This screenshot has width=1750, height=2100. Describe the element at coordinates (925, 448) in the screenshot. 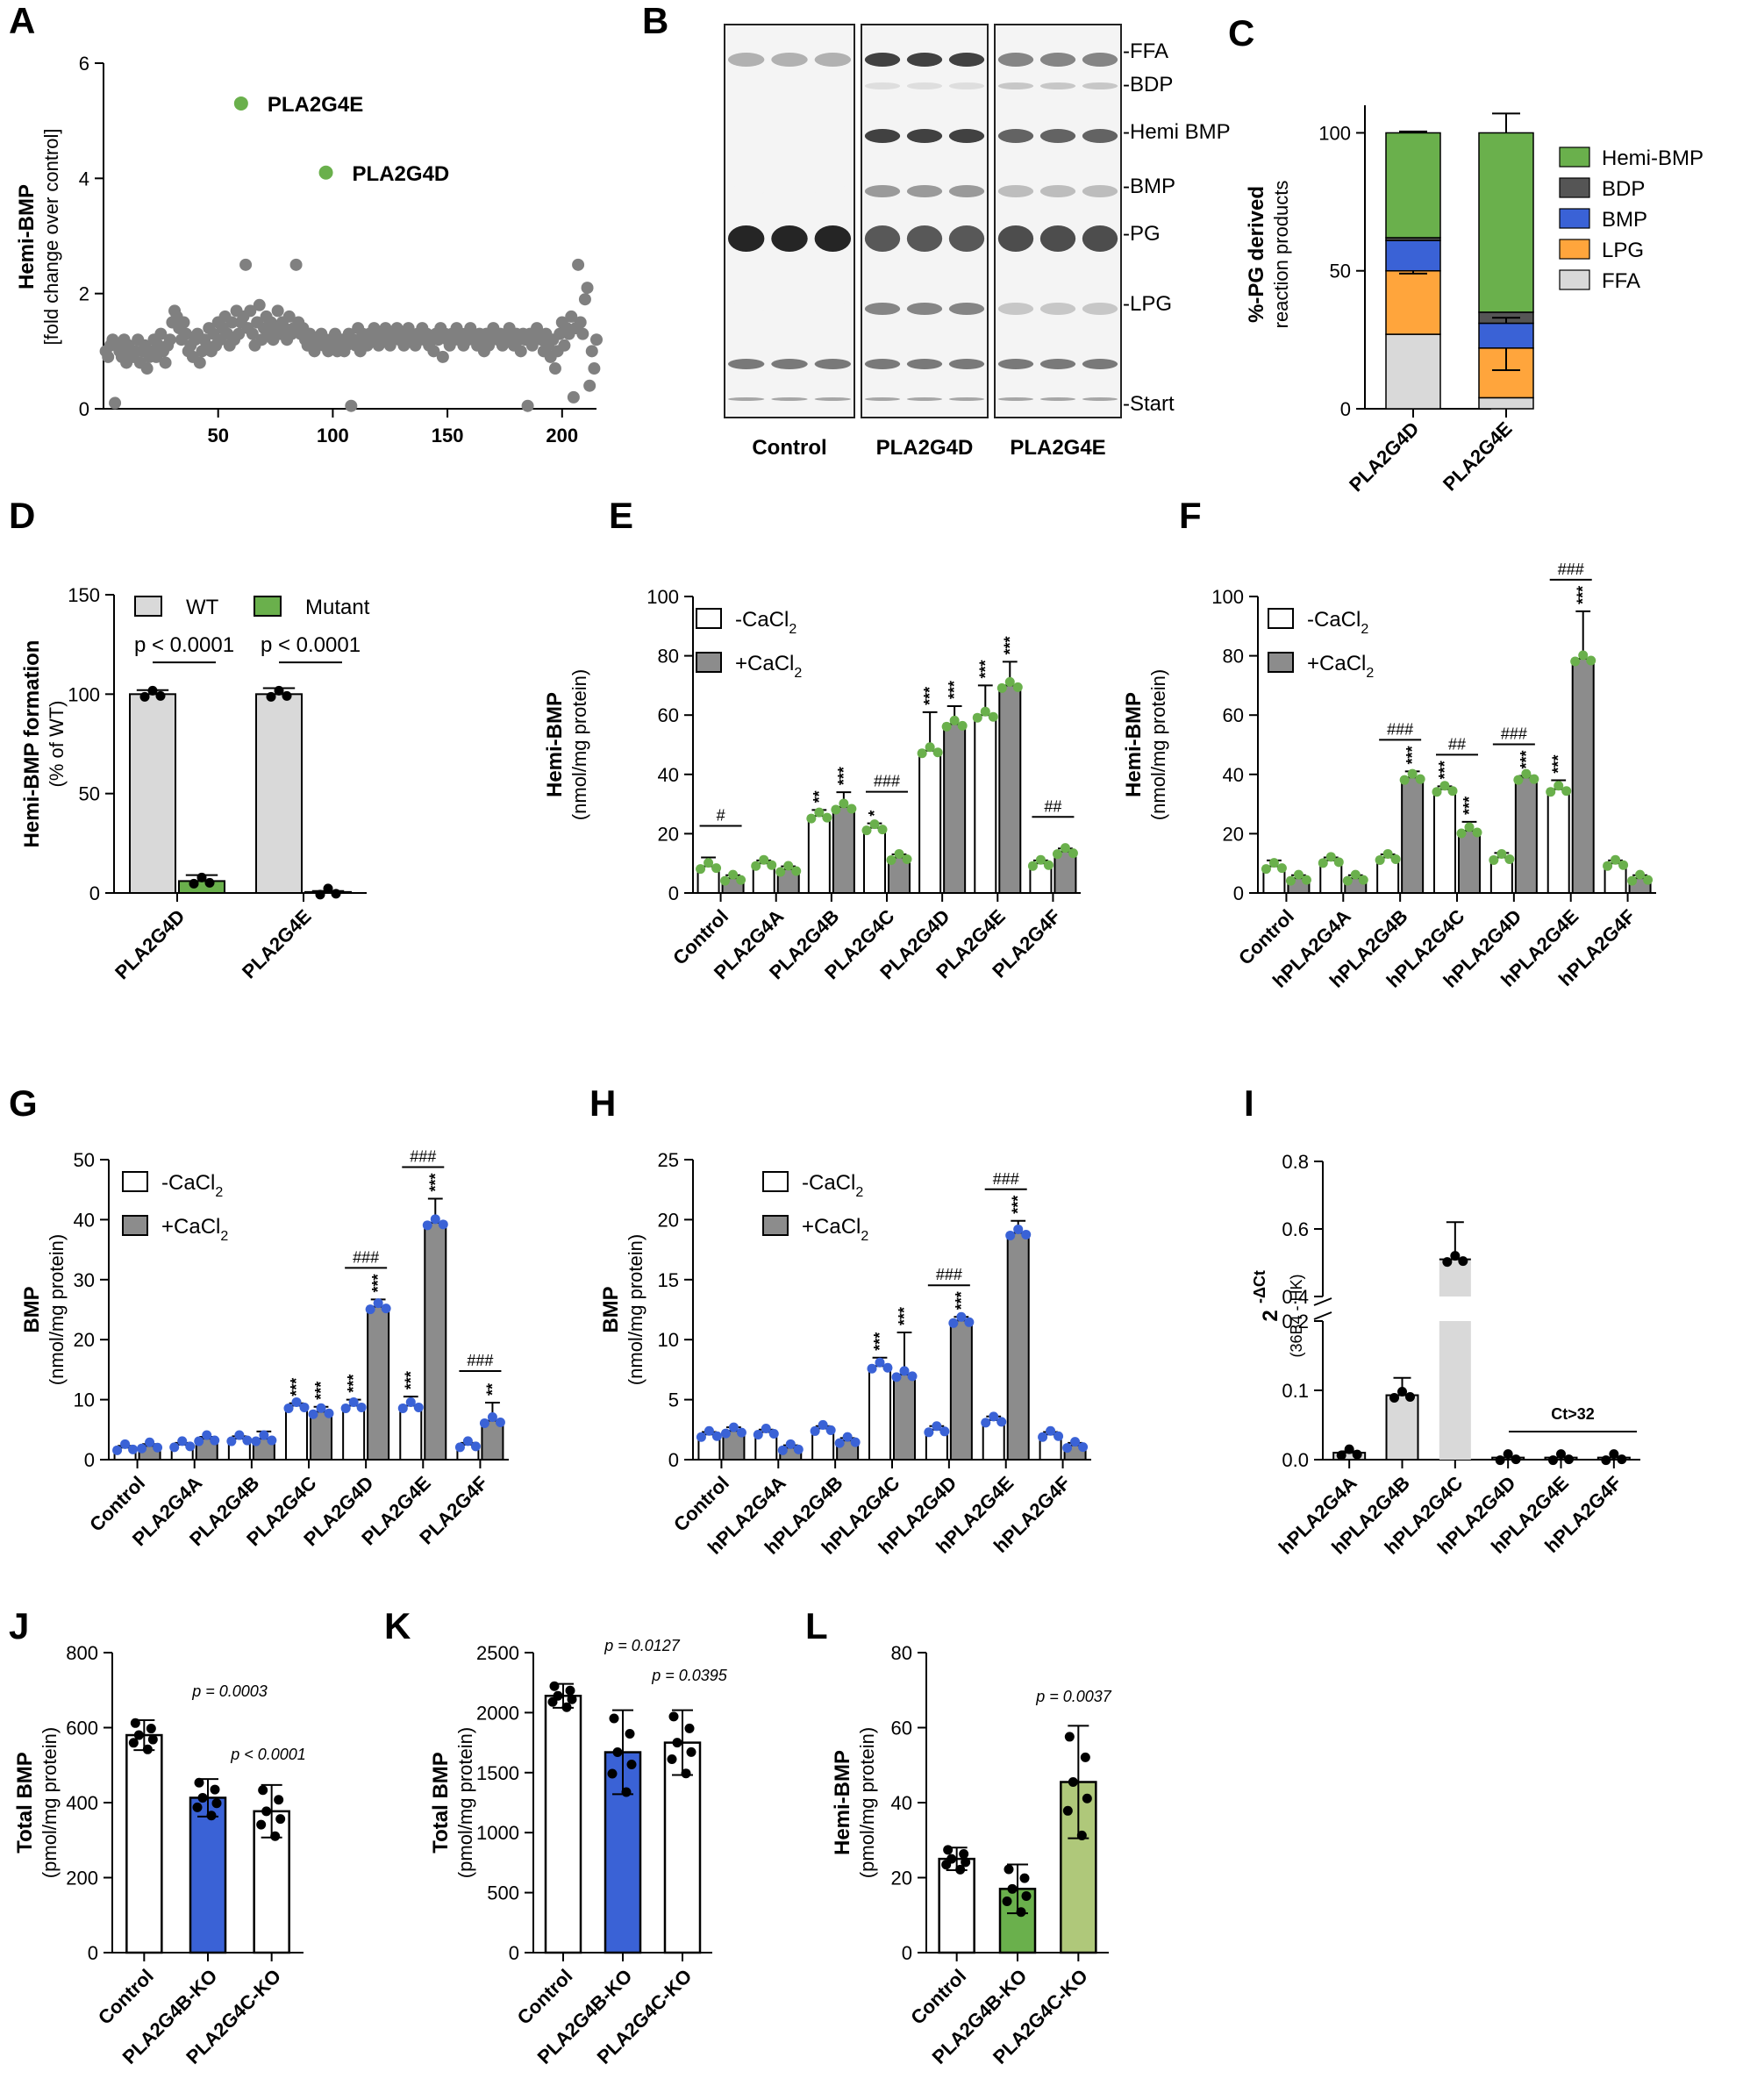

I see `b-lane-label: PLA2G4D` at that location.